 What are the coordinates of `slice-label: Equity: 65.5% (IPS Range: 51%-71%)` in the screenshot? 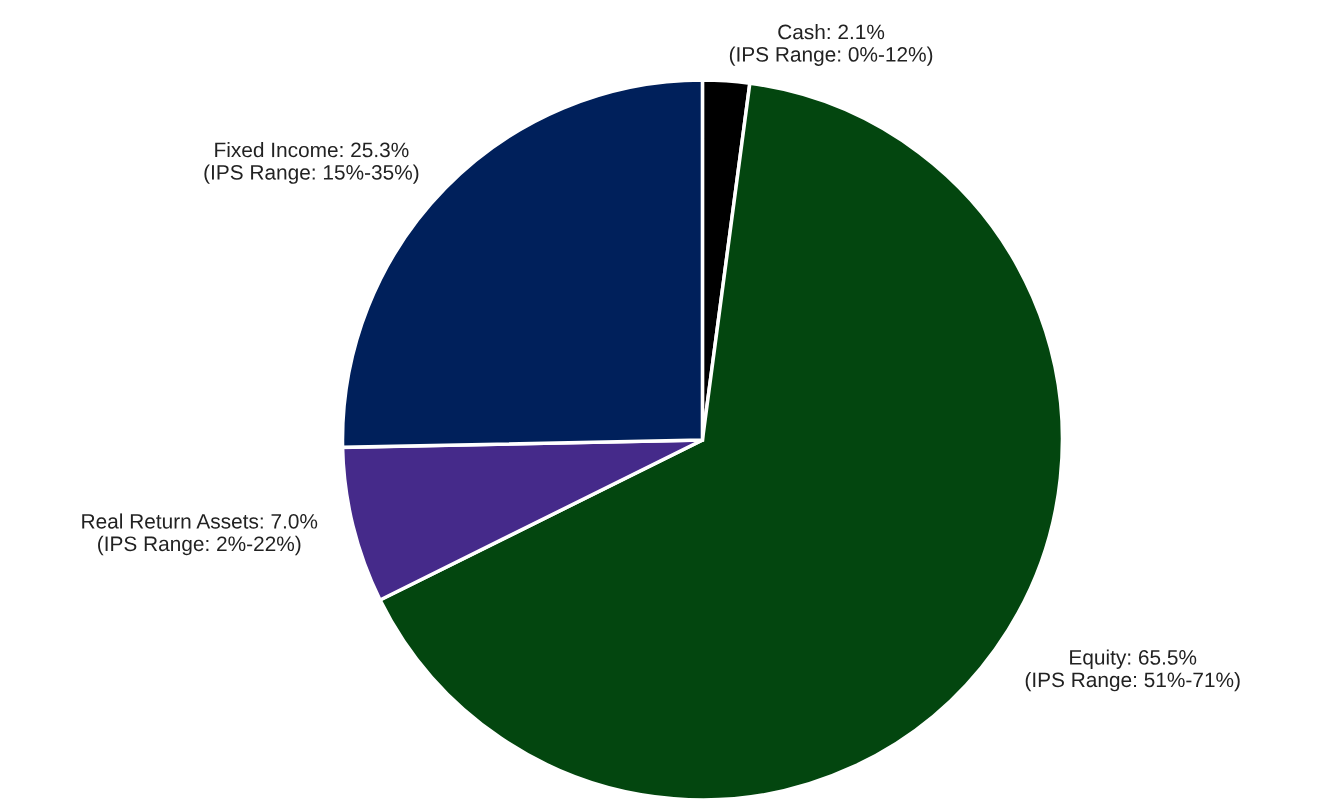 It's located at (1132, 670).